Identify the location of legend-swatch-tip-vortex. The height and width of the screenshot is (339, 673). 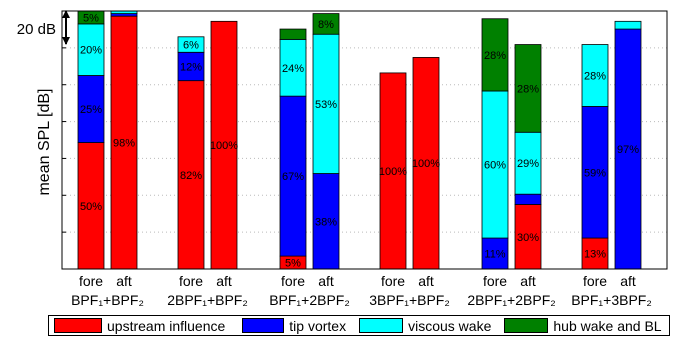
(263, 325).